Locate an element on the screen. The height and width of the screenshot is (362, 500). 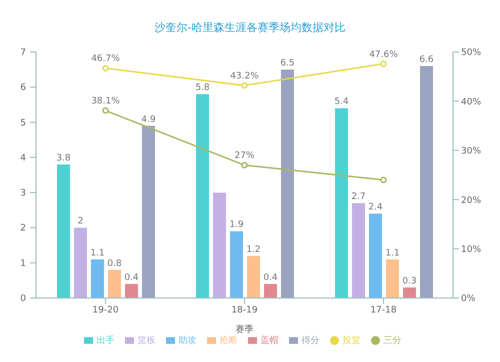
legend-label: 投篮 is located at coordinates (351, 341).